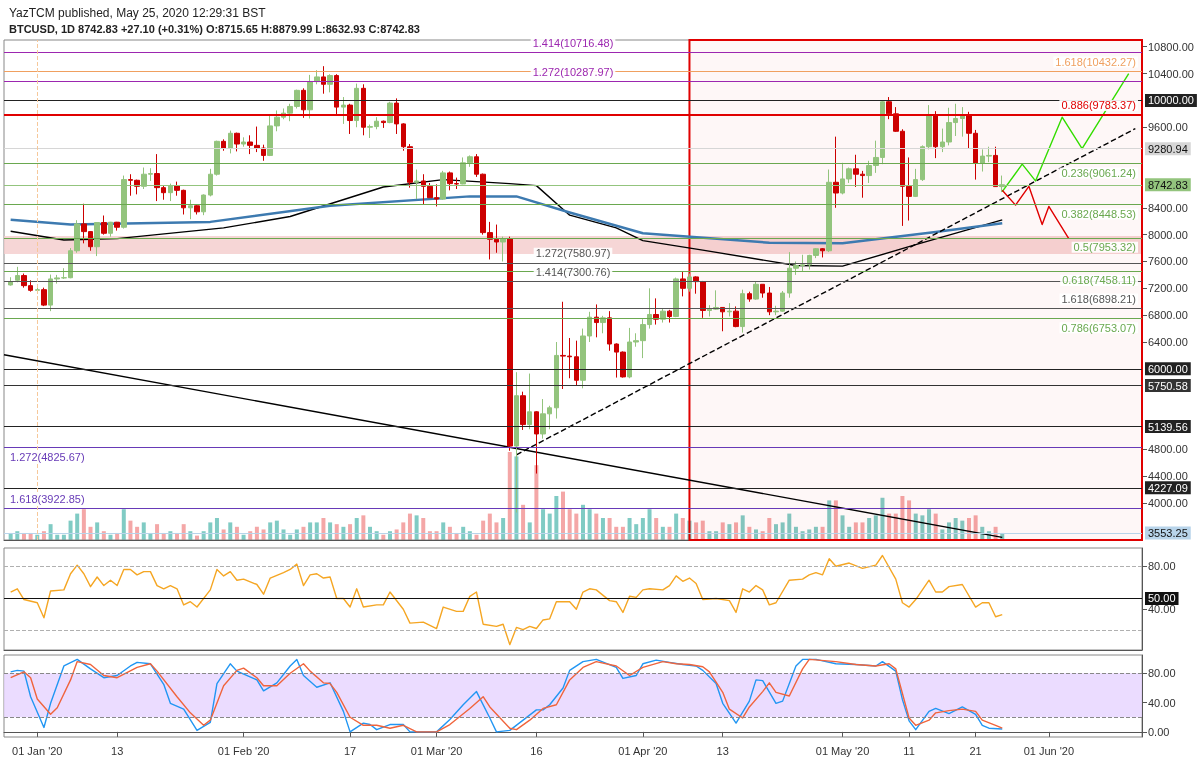 The image size is (1200, 781). What do you see at coordinates (1168, 234) in the screenshot?
I see `y-tick-label: 8000.00` at bounding box center [1168, 234].